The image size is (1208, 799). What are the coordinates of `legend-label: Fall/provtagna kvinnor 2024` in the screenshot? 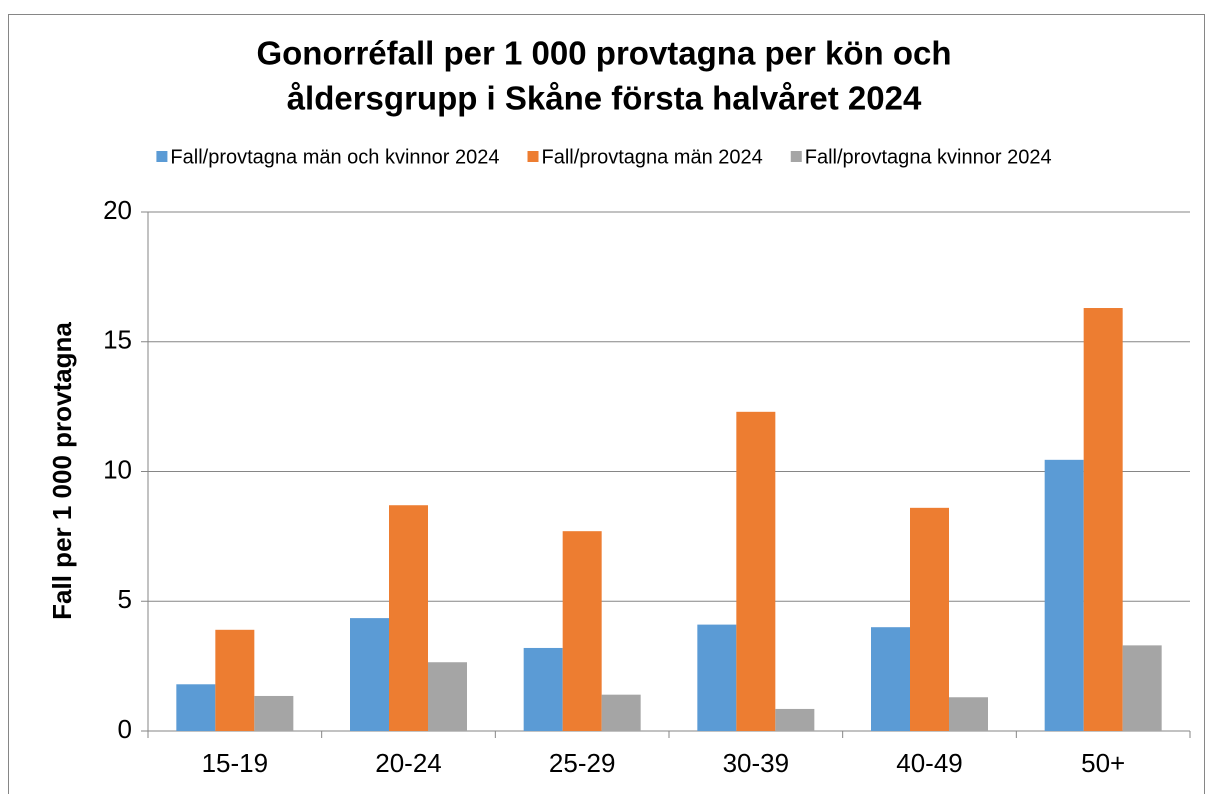 It's located at (928, 157).